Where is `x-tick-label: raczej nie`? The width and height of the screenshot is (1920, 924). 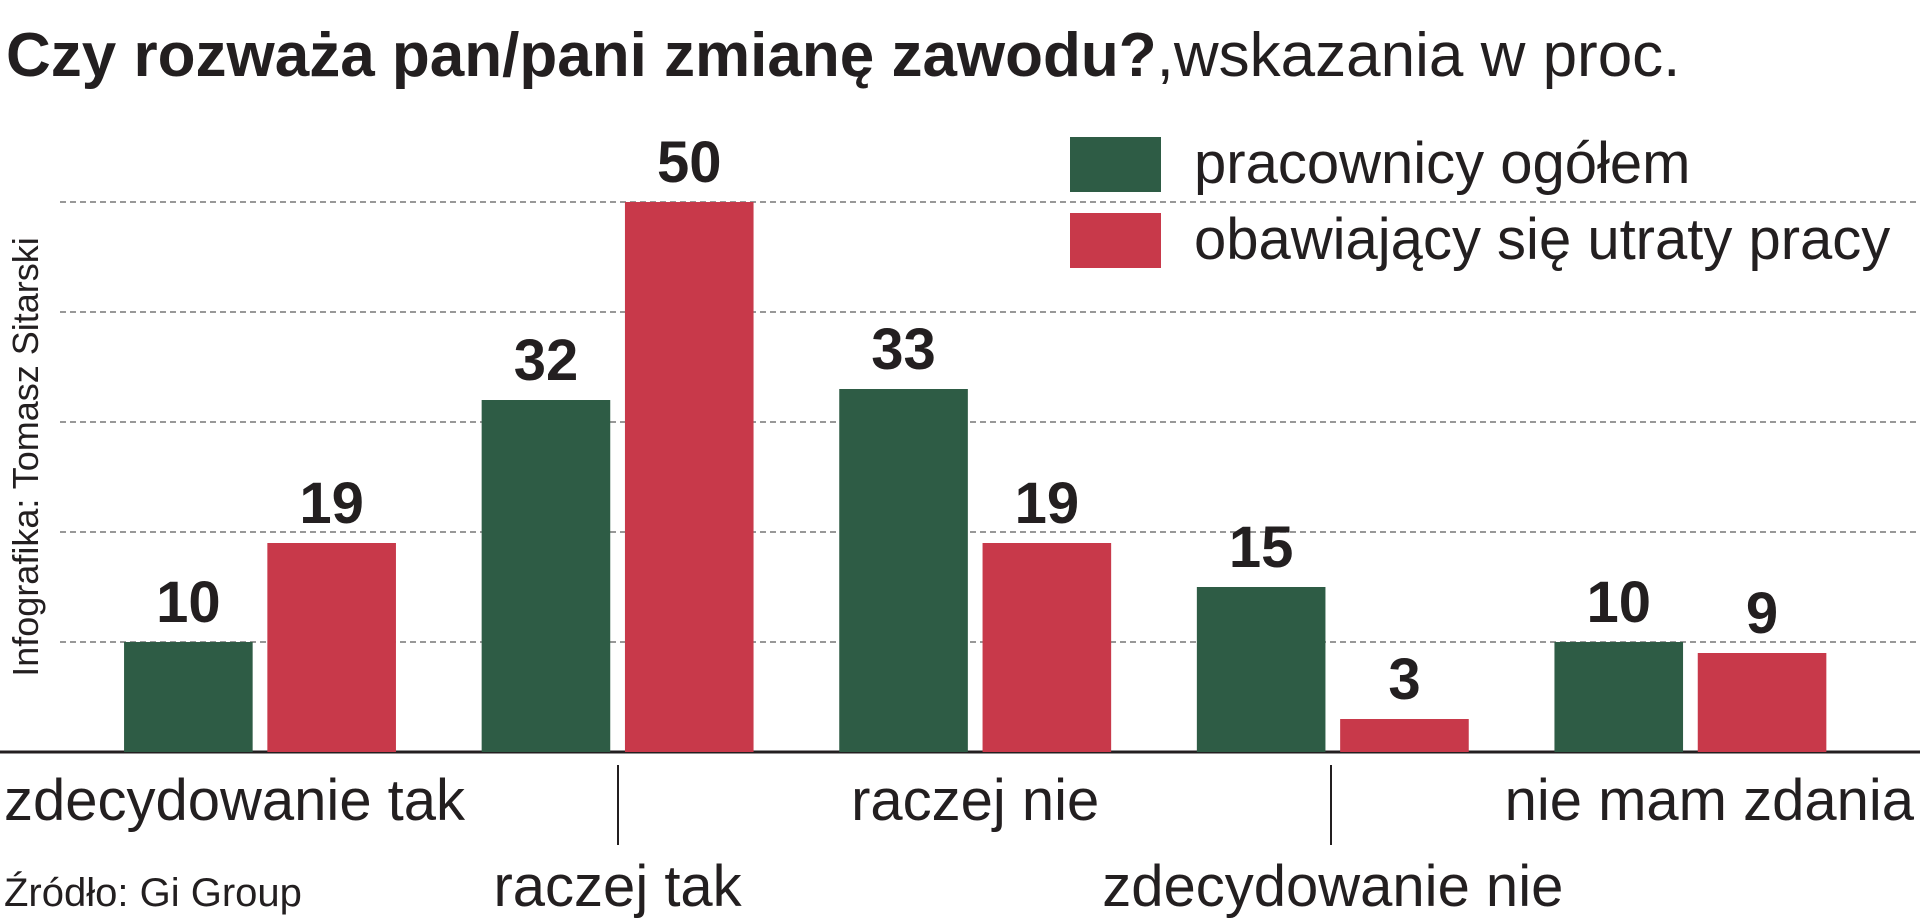 x-tick-label: raczej nie is located at coordinates (975, 800).